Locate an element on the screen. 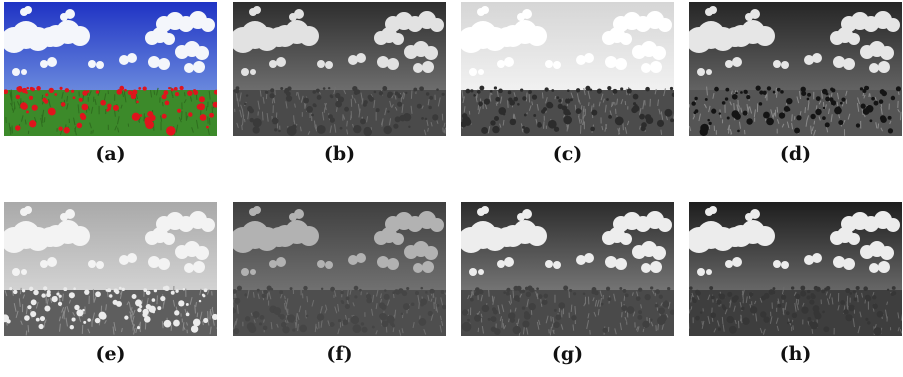  image-c is located at coordinates (567, 69).